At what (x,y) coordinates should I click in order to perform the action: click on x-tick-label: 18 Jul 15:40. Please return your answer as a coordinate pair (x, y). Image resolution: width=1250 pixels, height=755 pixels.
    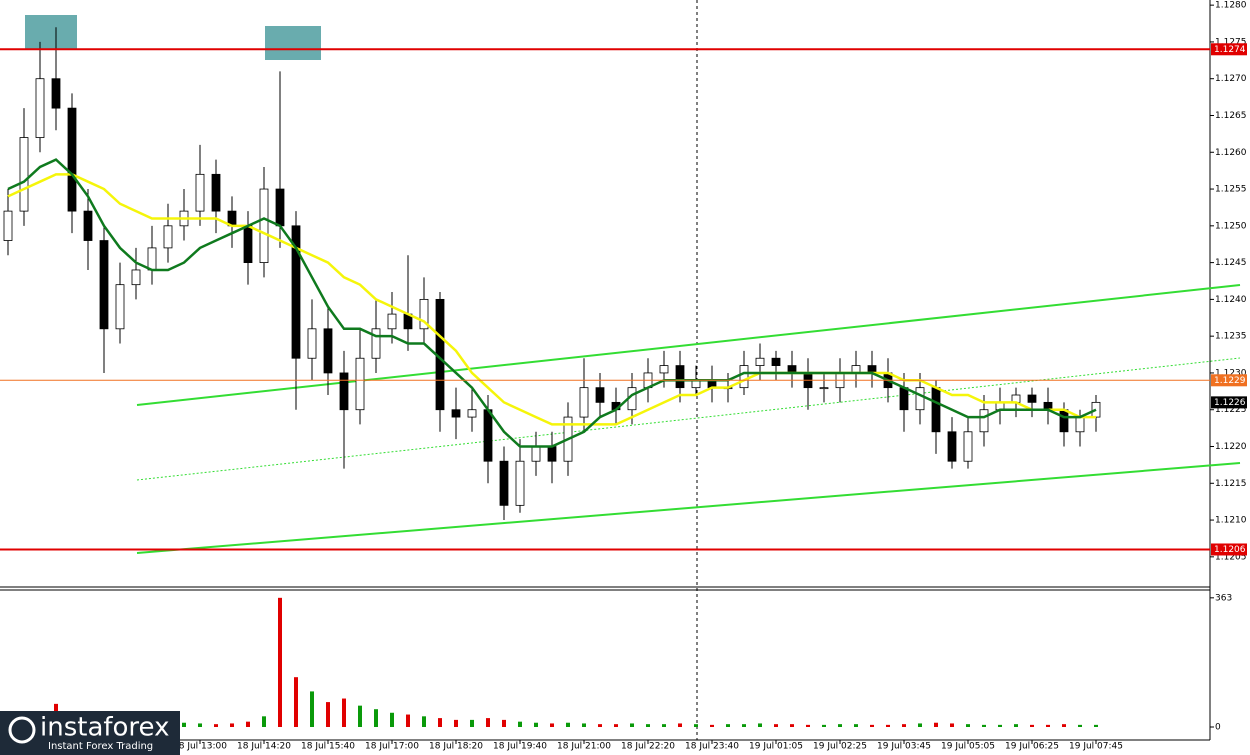
    Looking at the image, I should click on (328, 747).